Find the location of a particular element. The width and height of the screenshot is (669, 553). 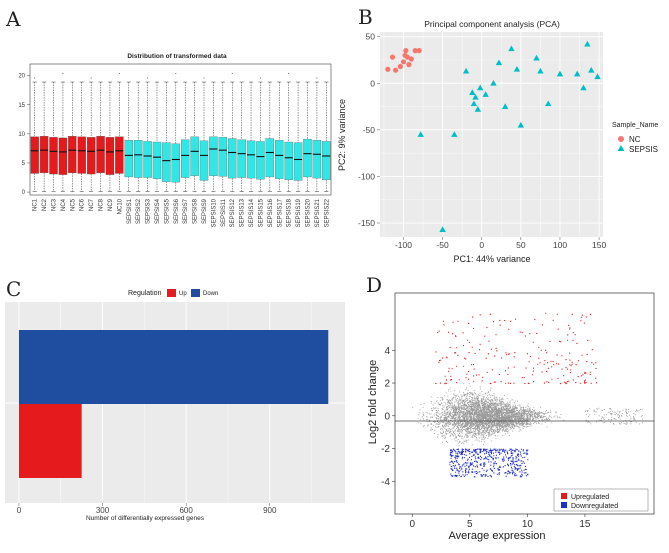

bar-up is located at coordinates (50, 441).